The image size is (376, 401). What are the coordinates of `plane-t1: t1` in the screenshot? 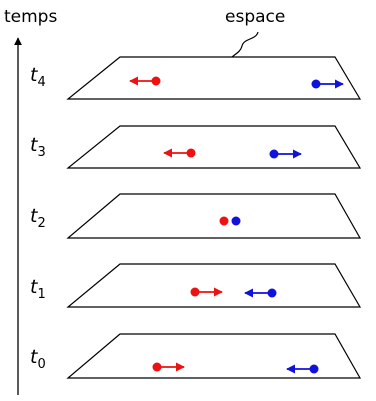 It's located at (196, 285).